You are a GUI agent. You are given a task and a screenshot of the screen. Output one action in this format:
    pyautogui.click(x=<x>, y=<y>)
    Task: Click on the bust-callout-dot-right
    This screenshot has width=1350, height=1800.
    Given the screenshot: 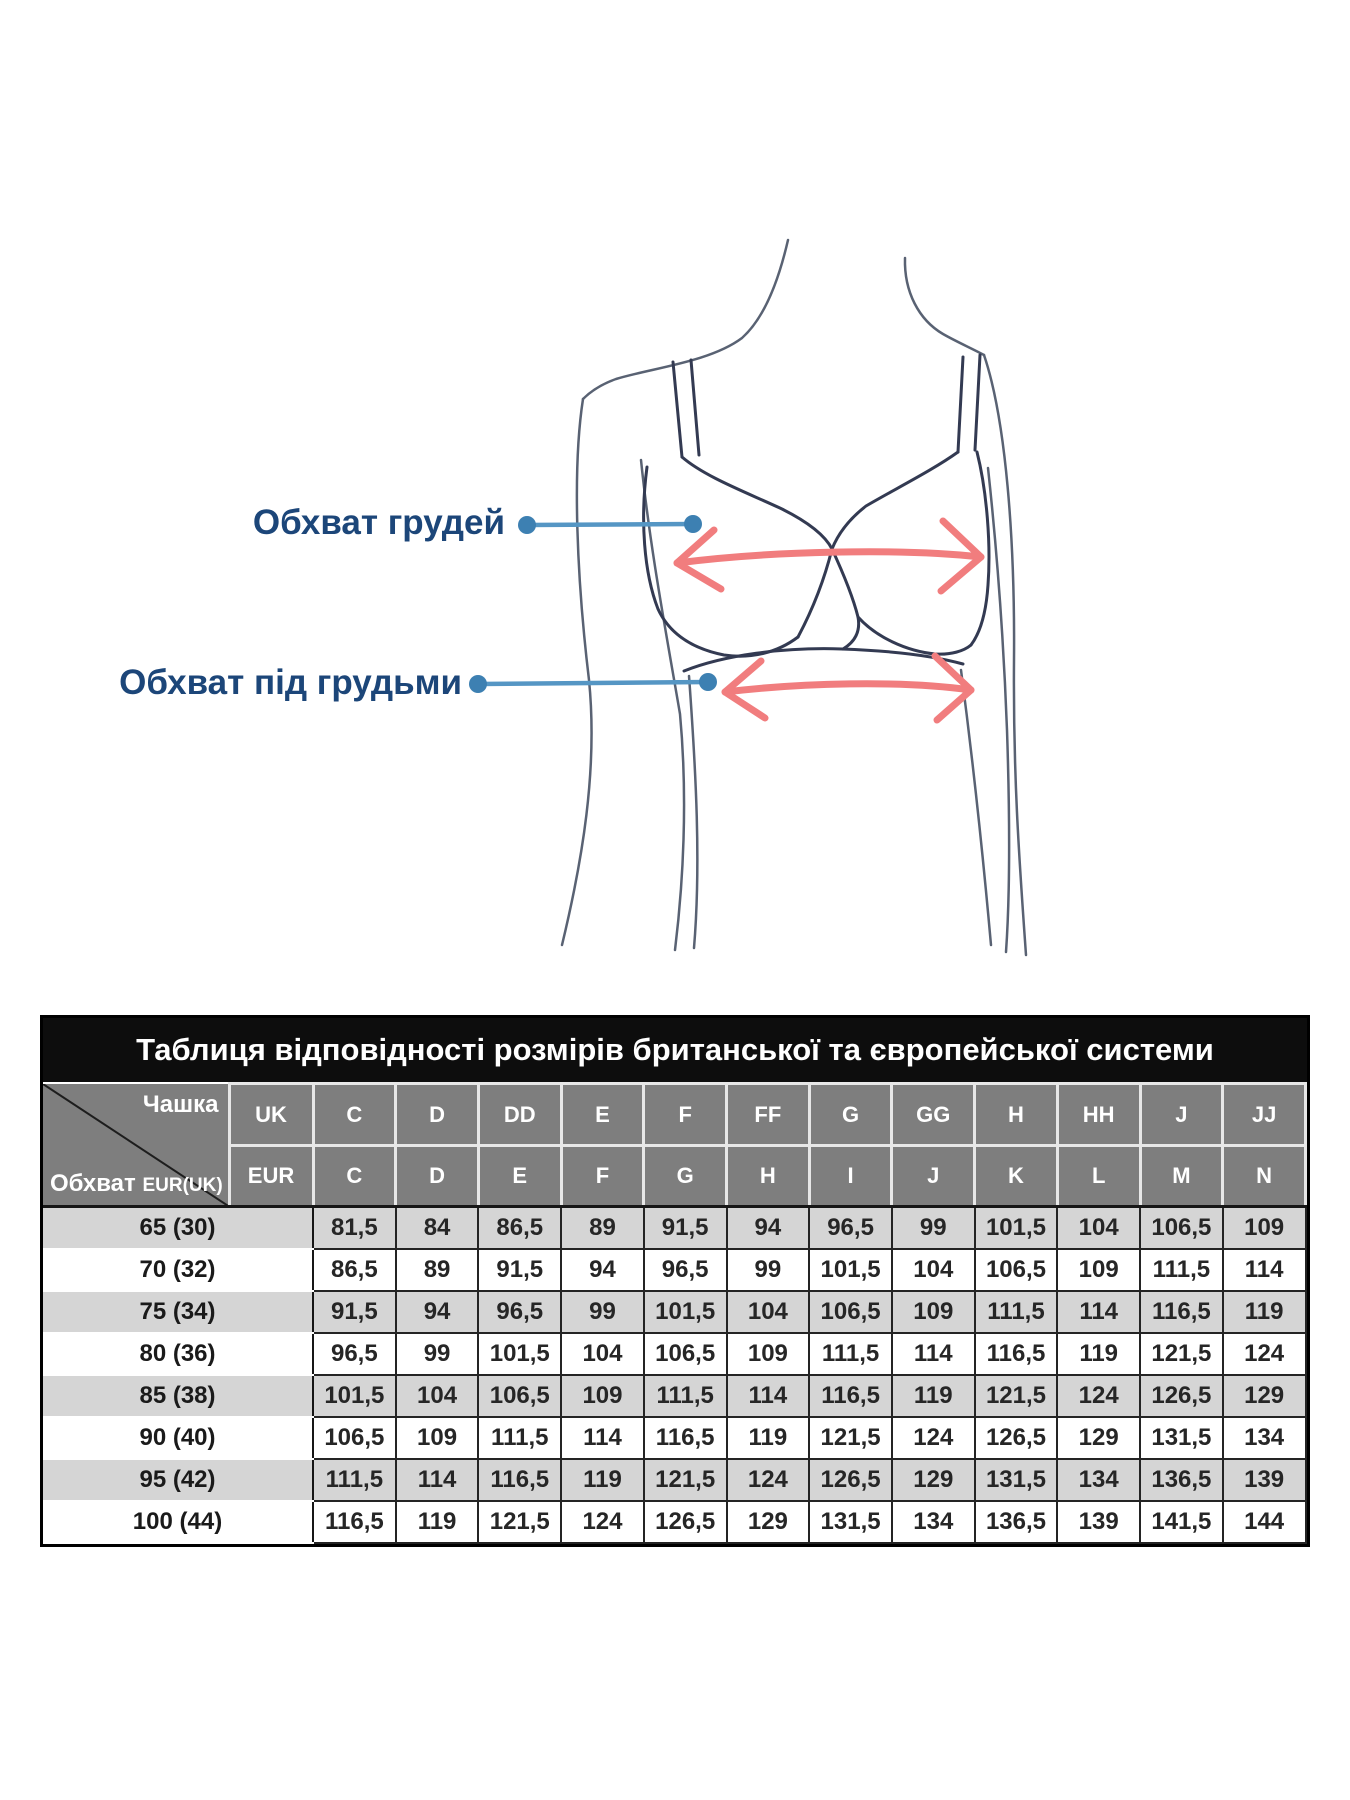 What is the action you would take?
    pyautogui.click(x=693, y=524)
    